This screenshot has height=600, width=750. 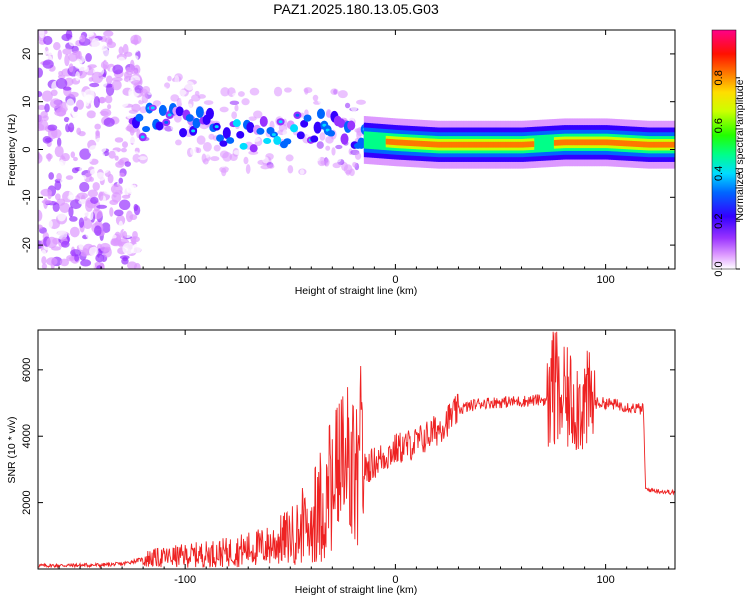 I want to click on colorbar-tick-label: 0.4, so click(x=719, y=173).